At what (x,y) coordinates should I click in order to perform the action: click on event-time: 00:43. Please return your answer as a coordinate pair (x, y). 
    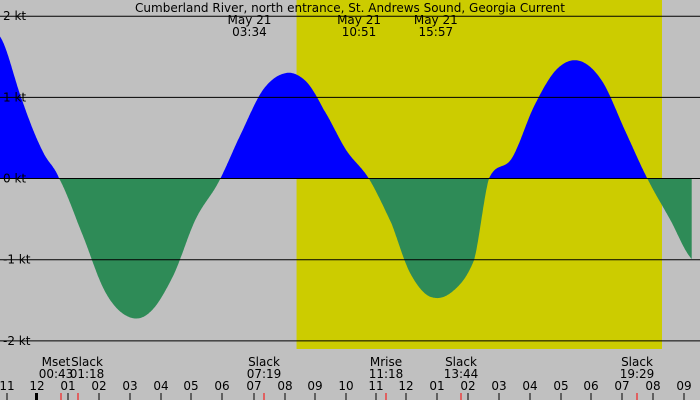
    Looking at the image, I should click on (56, 374).